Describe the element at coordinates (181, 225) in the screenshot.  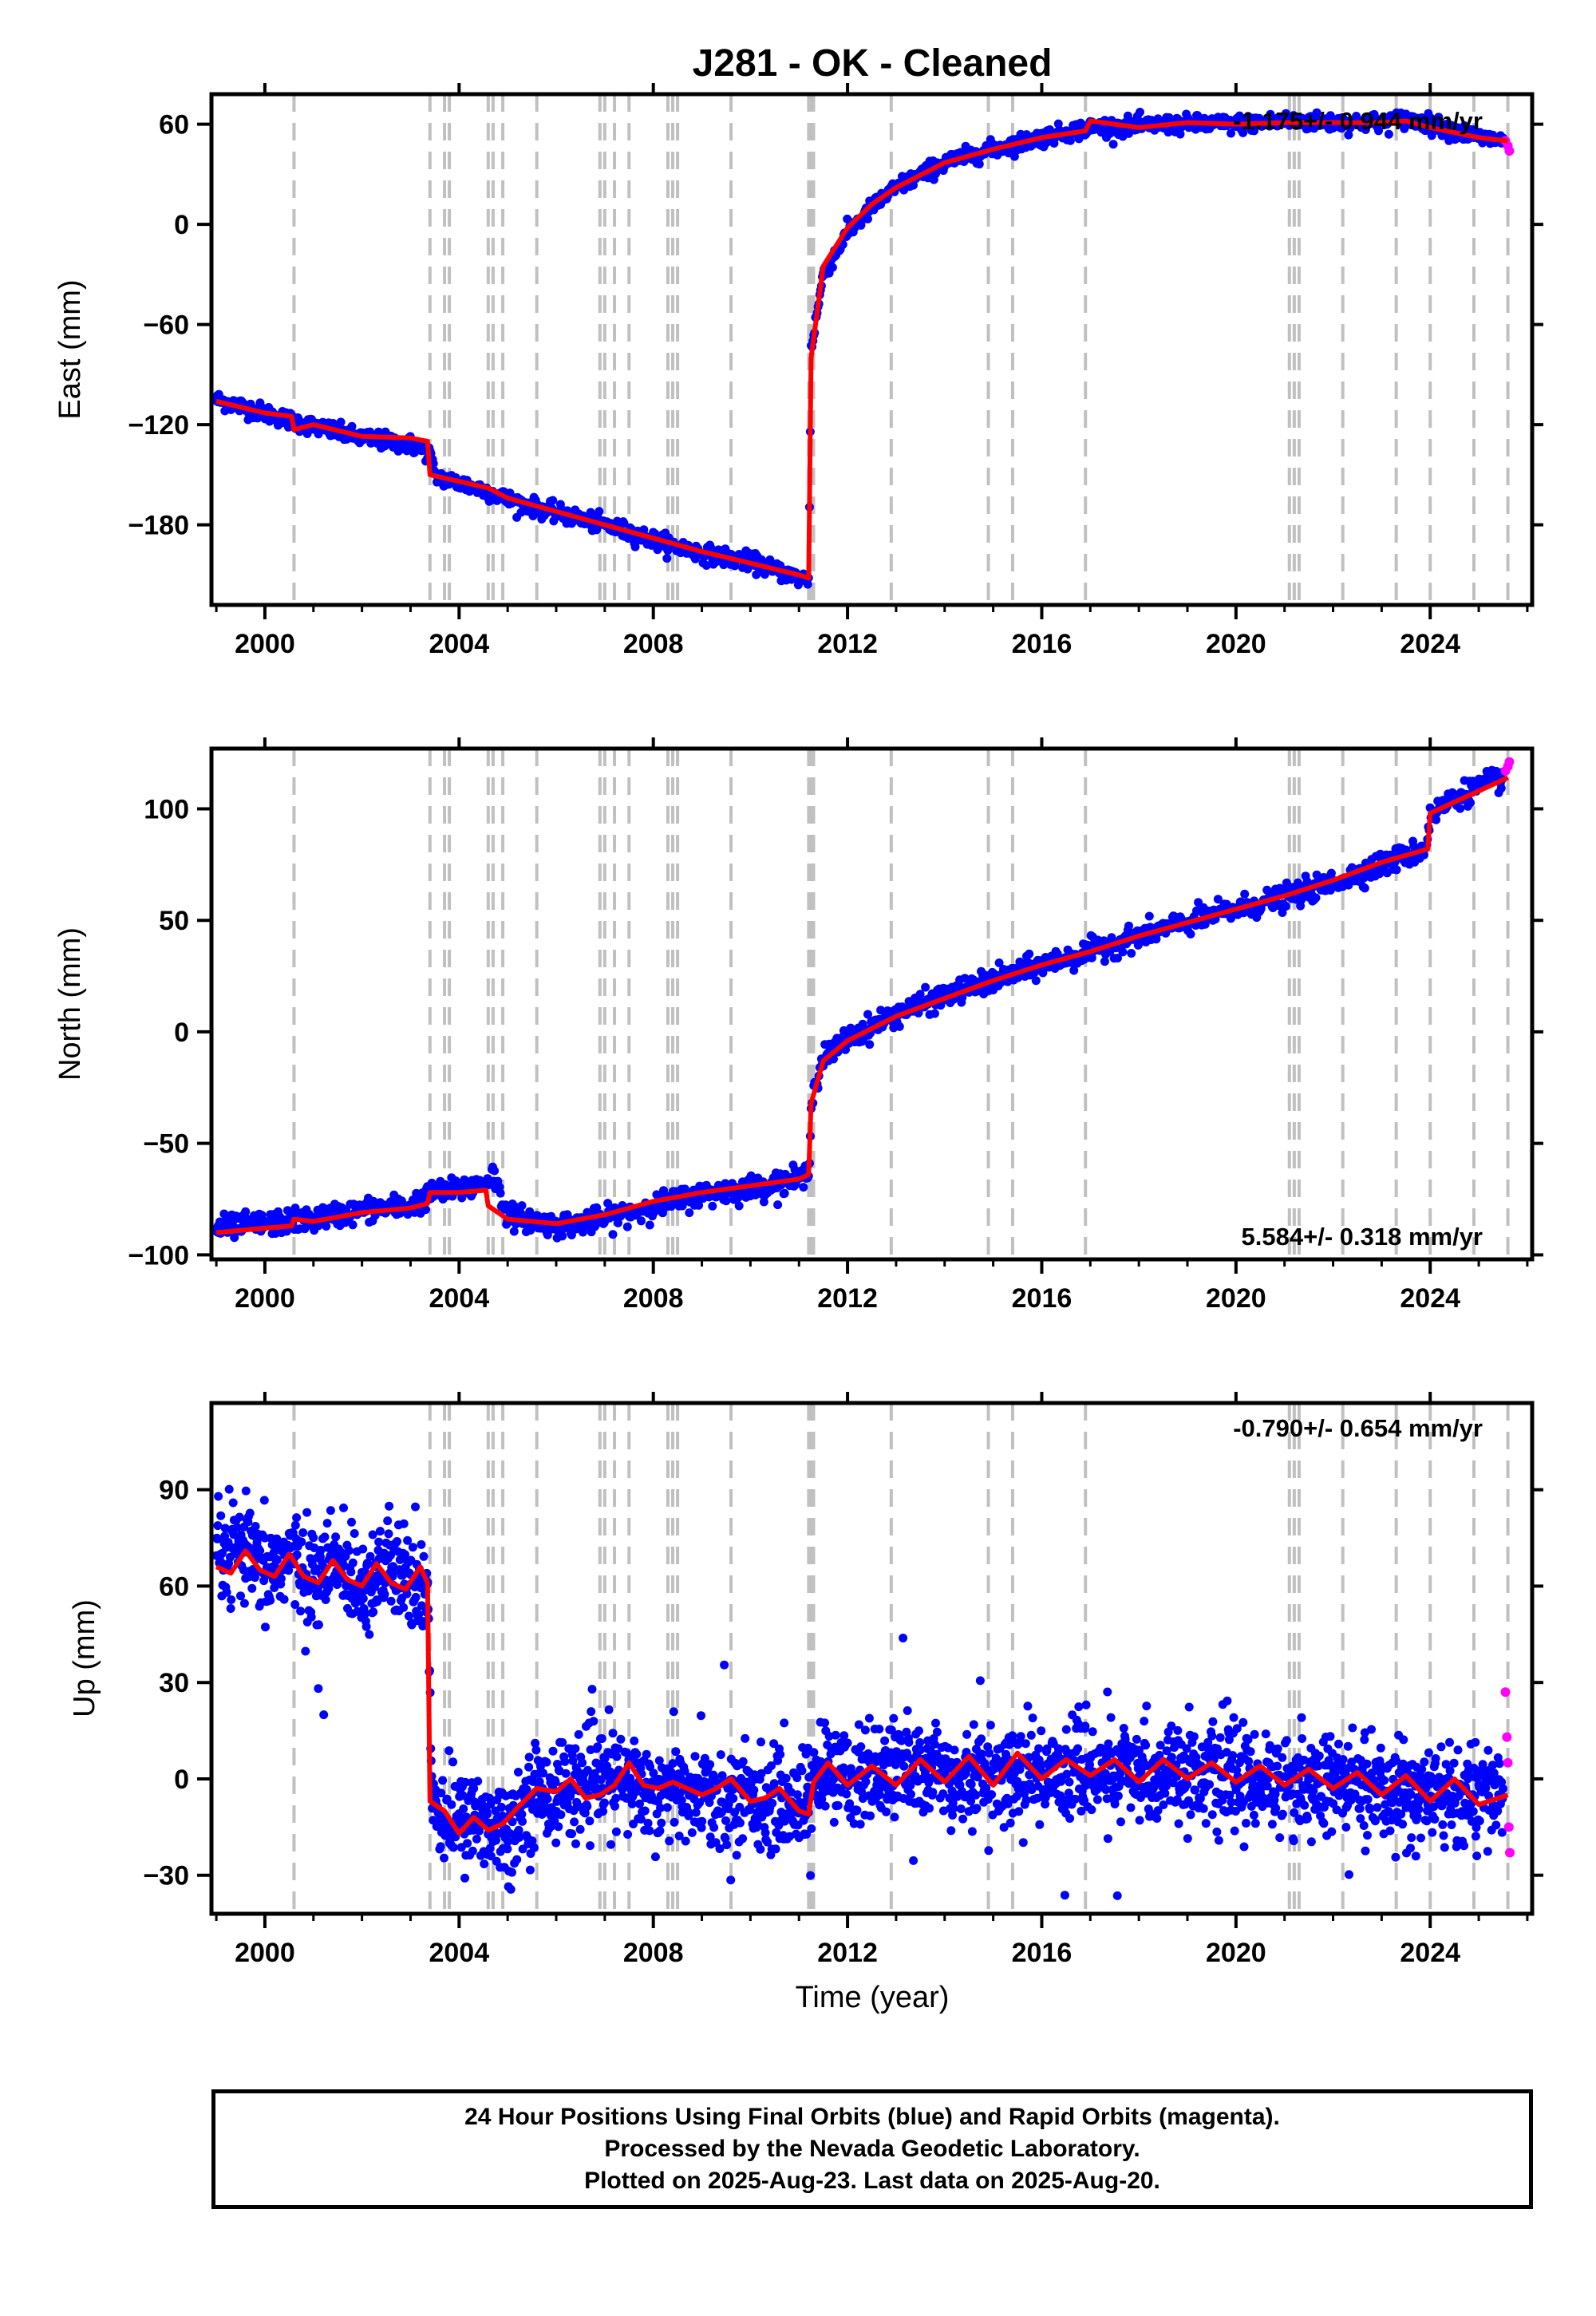
I see `east-ytick-label: 0` at that location.